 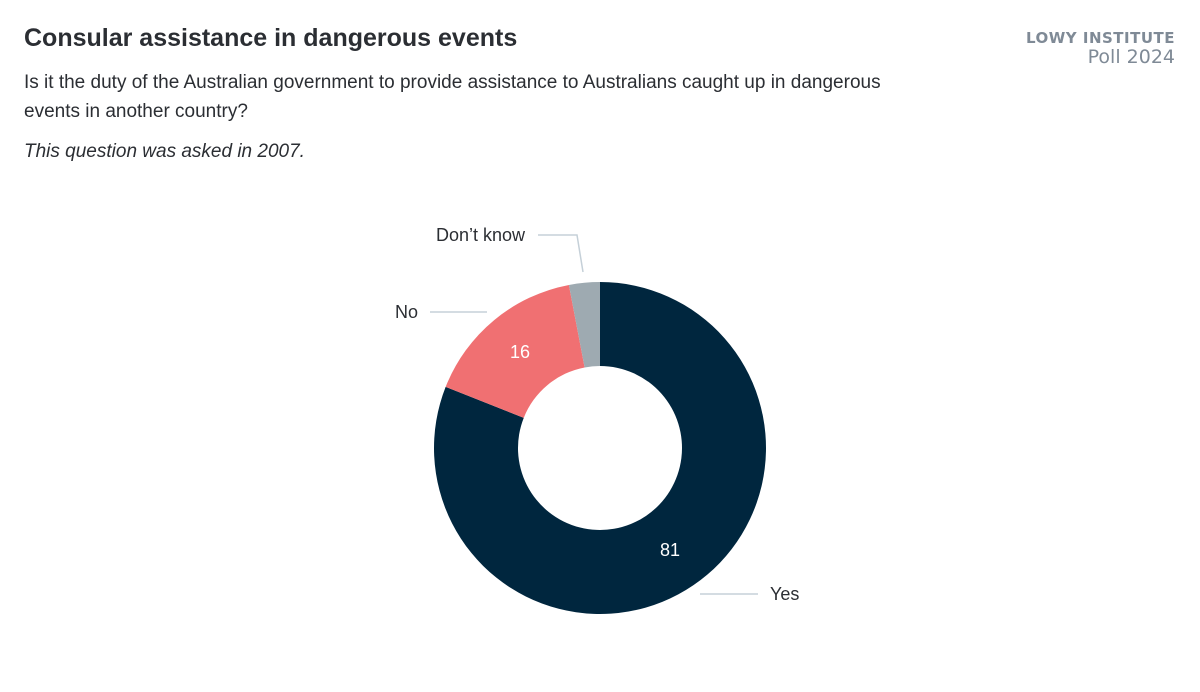 I want to click on brand-line1: LOWY INSTITUTE, so click(x=1100, y=38).